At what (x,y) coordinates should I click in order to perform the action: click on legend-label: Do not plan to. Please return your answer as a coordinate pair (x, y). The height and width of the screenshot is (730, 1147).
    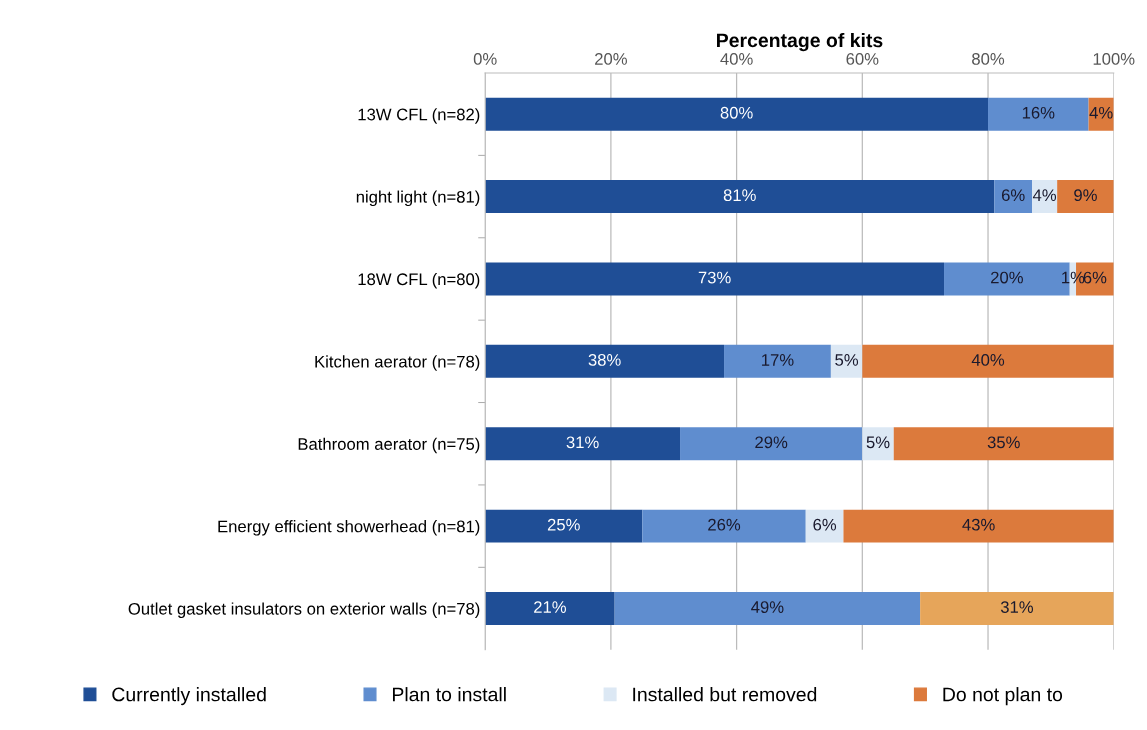
    Looking at the image, I should click on (1003, 696).